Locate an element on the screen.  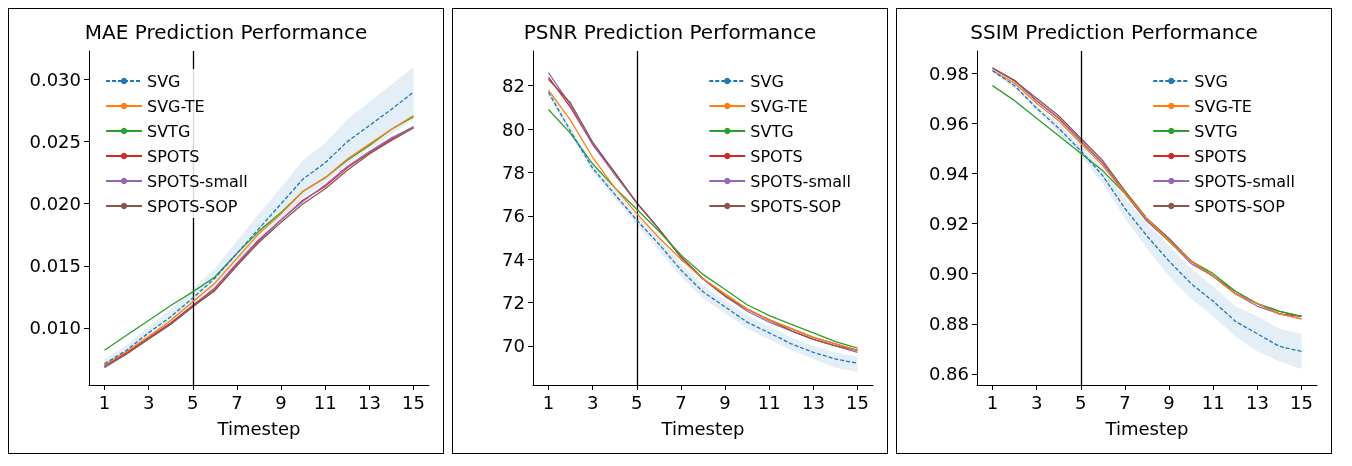
chart-title: PSNR Prediction Performance is located at coordinates (670, 32).